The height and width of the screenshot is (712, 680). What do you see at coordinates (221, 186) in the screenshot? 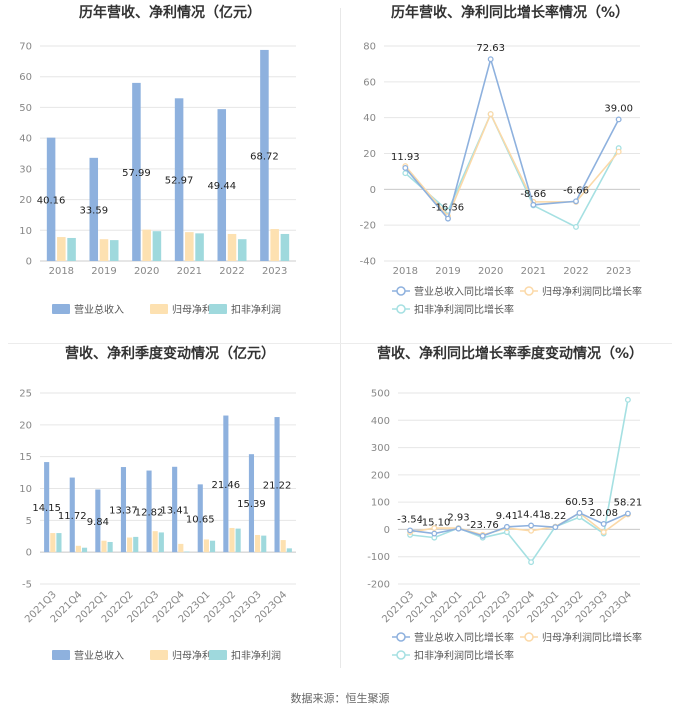
I see `annual_bar-data-label: 49.44` at bounding box center [221, 186].